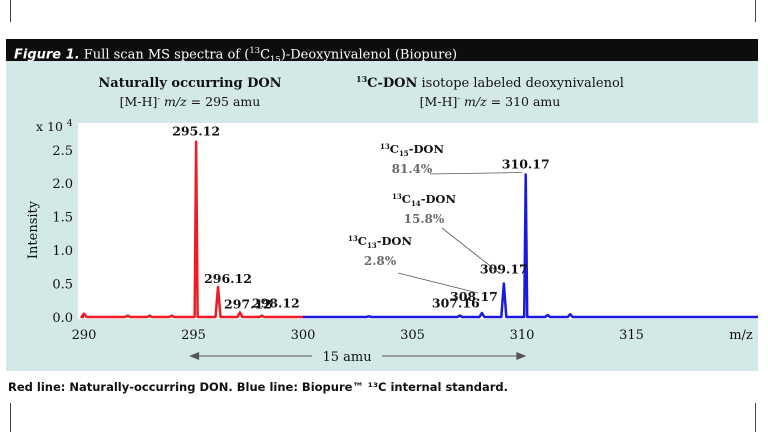 This screenshot has height=432, width=768. Describe the element at coordinates (62, 251) in the screenshot. I see `y-tick-label: 1.0` at that location.